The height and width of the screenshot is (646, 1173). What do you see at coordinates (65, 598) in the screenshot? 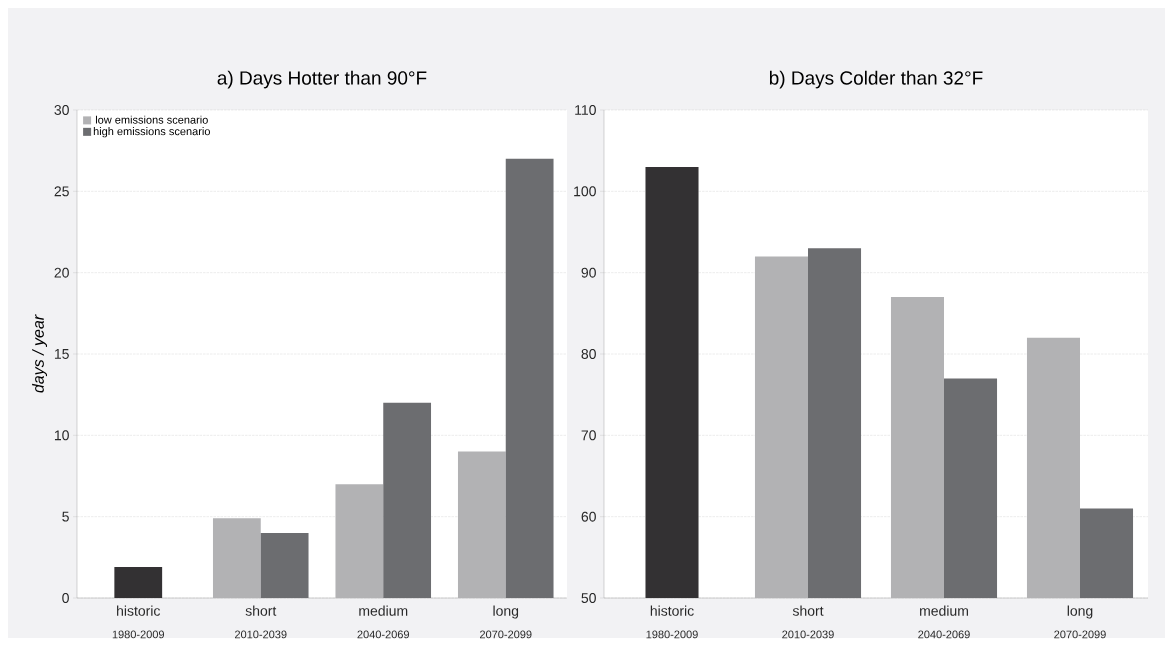
I see `y-tick-label: 0` at bounding box center [65, 598].